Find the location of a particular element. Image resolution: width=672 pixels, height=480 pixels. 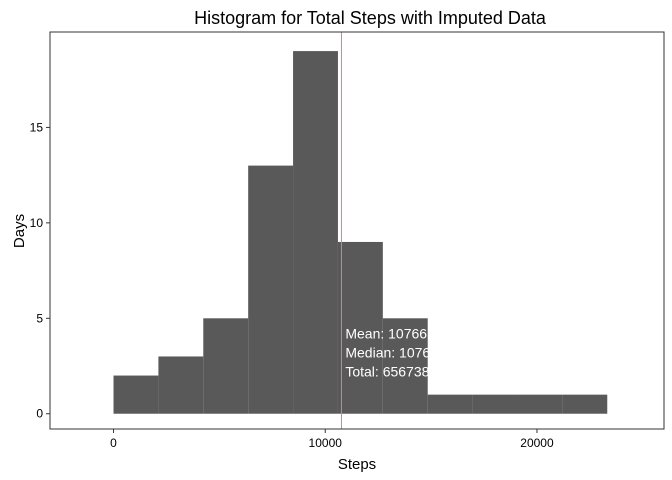

annotation-label: Mean: 10766 is located at coordinates (386, 334).